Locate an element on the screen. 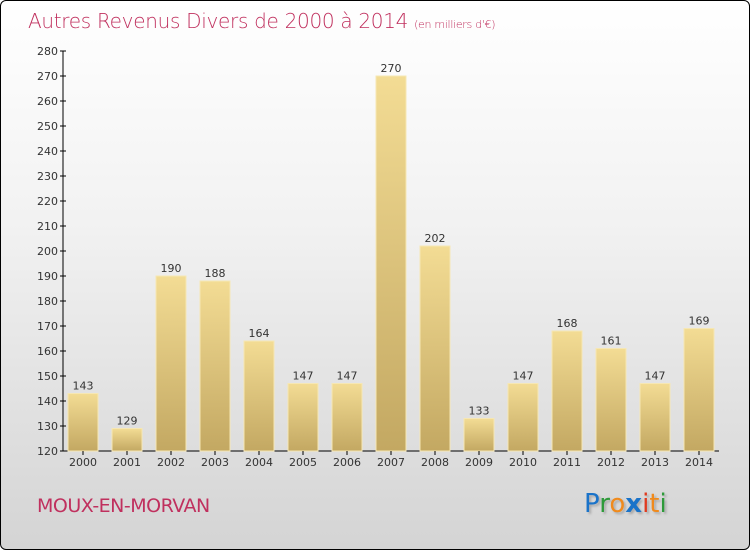  x-tick-label: 2000 is located at coordinates (83, 462).